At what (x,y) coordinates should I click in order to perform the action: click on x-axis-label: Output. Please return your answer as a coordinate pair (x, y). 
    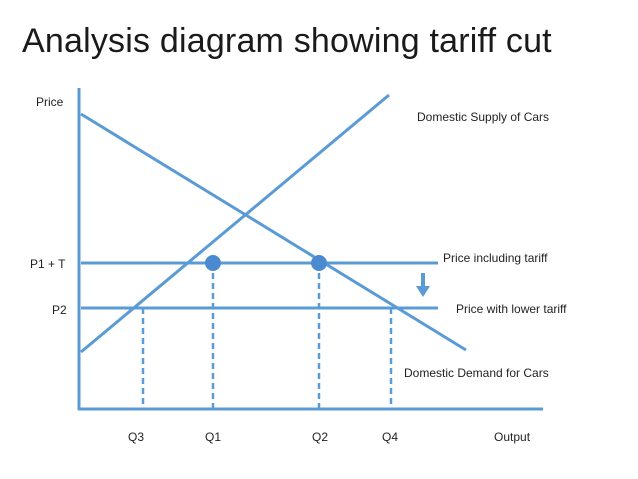
    Looking at the image, I should click on (512, 437).